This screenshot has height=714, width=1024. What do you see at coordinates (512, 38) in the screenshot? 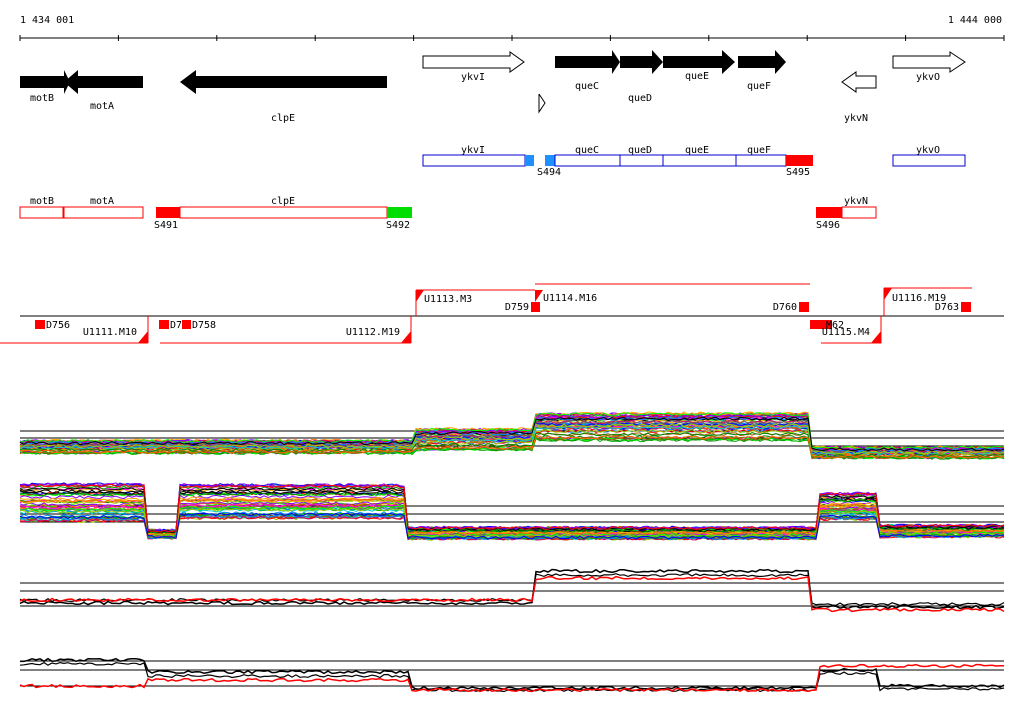
I see `ruler-ticks` at bounding box center [512, 38].